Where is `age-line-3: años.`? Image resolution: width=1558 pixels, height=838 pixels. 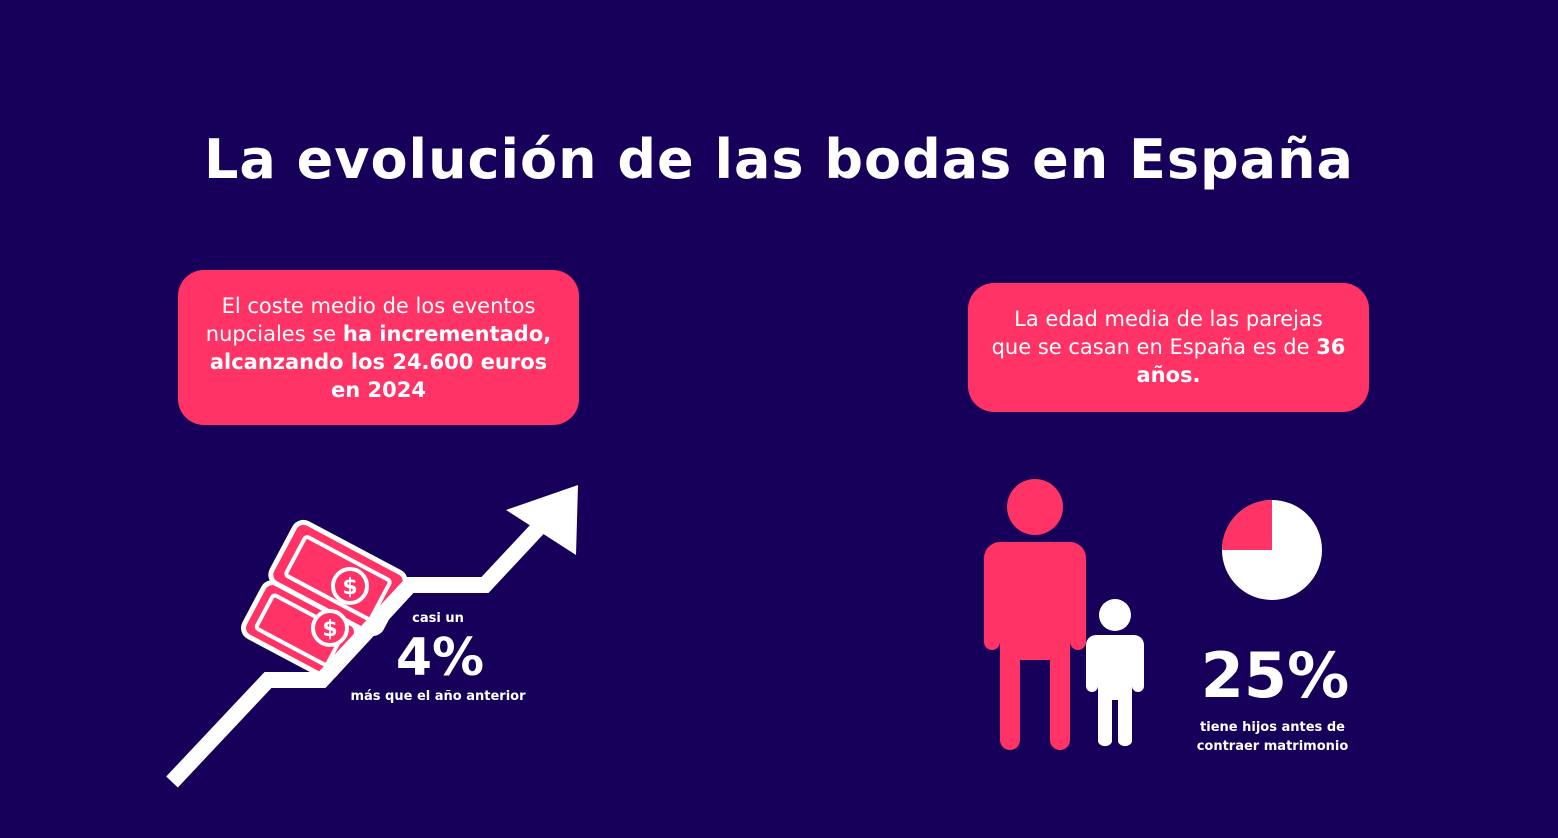
age-line-3: años. is located at coordinates (1168, 375).